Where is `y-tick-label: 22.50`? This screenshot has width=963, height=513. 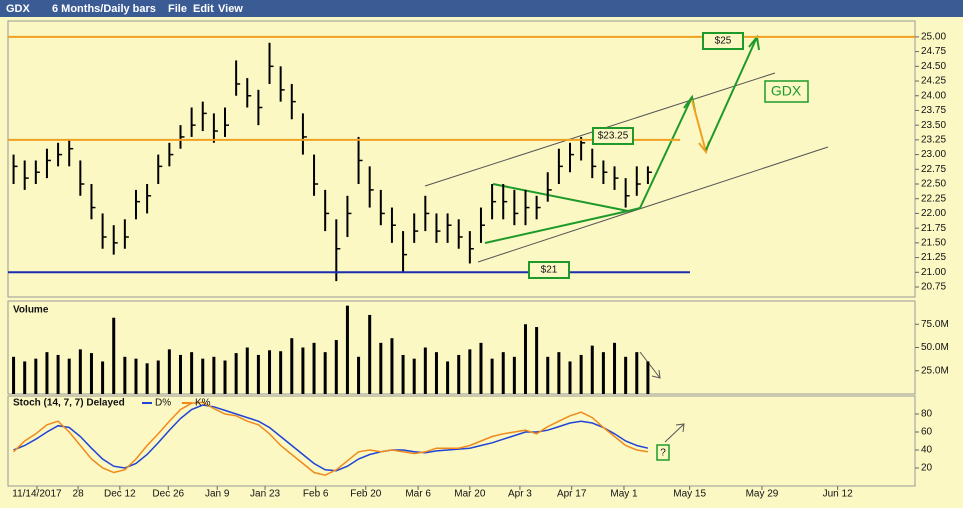 y-tick-label: 22.50 is located at coordinates (933, 184).